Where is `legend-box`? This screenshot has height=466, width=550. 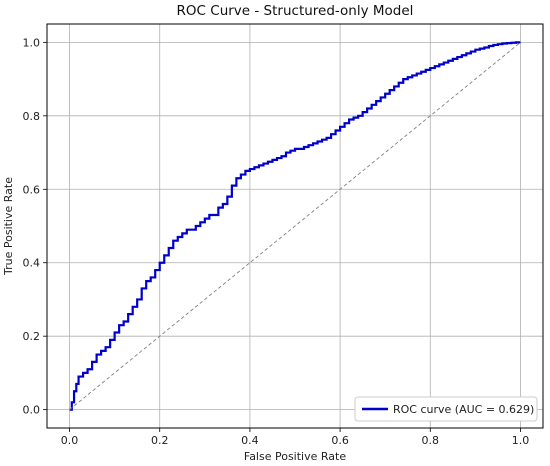
legend-box is located at coordinates (446, 409).